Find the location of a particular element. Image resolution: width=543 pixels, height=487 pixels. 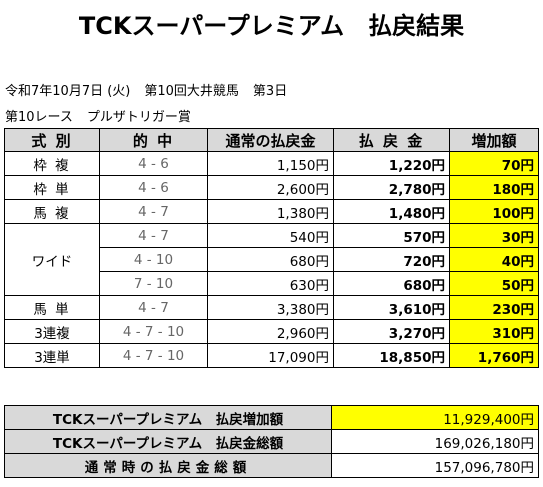

bet-type: ワイド is located at coordinates (52, 259).